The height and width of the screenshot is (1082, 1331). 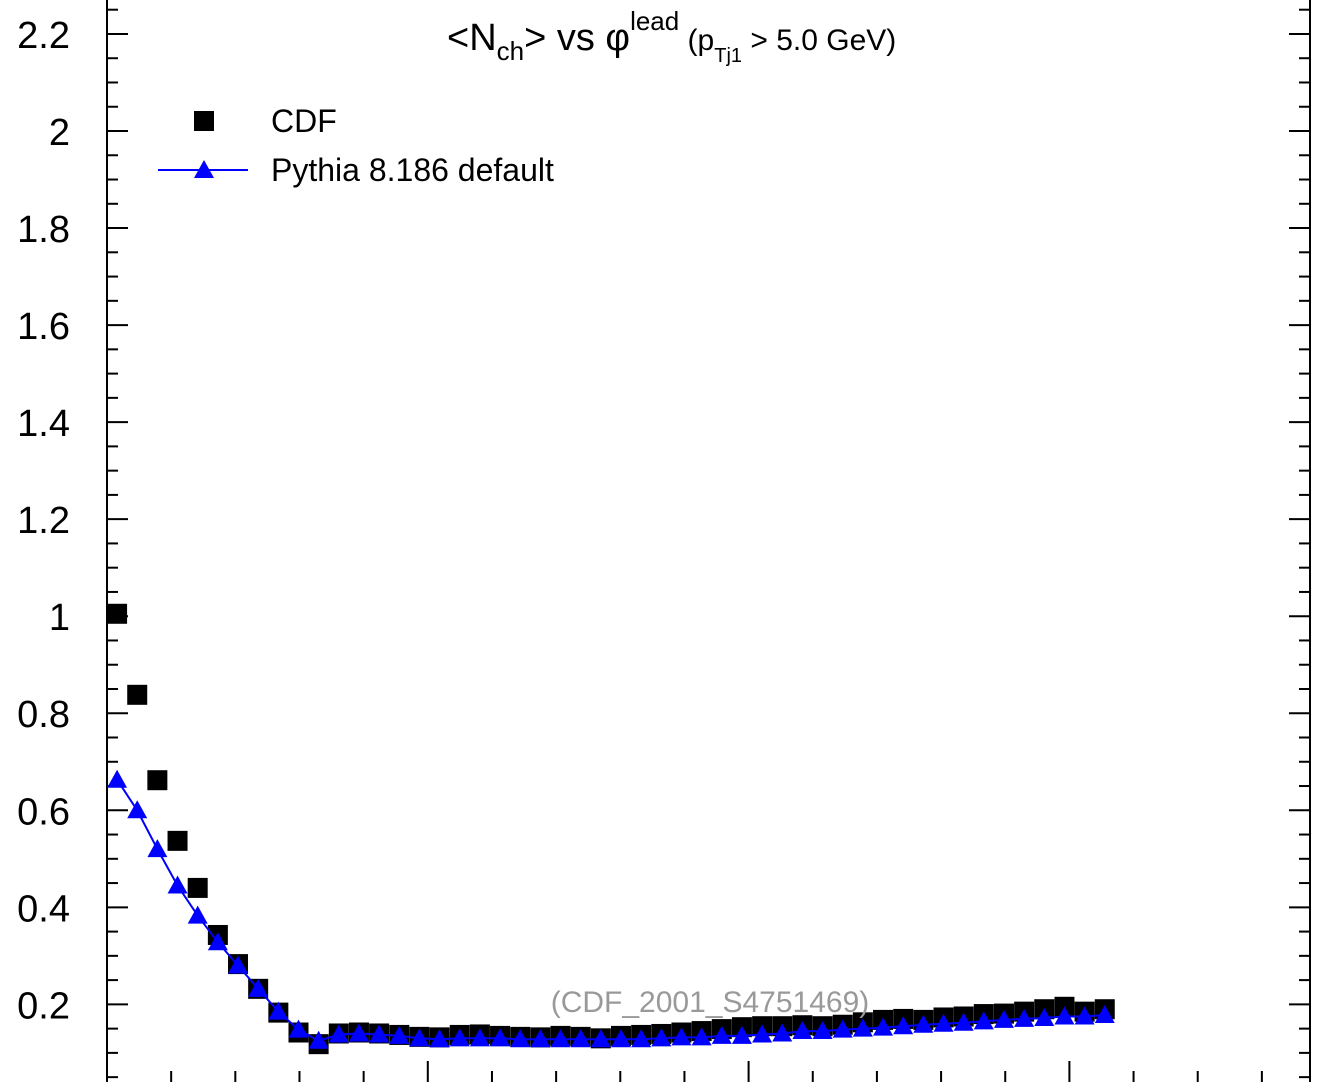 I want to click on y-tick-label: 0.8, so click(x=43, y=715).